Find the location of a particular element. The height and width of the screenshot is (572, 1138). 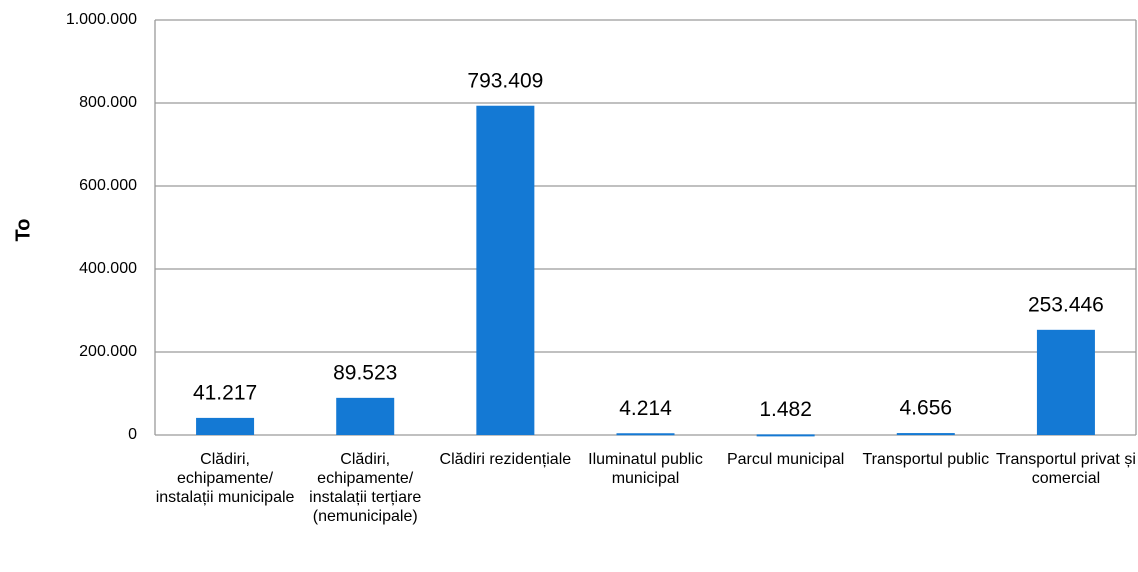

x-tick-label-box: Parcul municipal is located at coordinates (785, 459).